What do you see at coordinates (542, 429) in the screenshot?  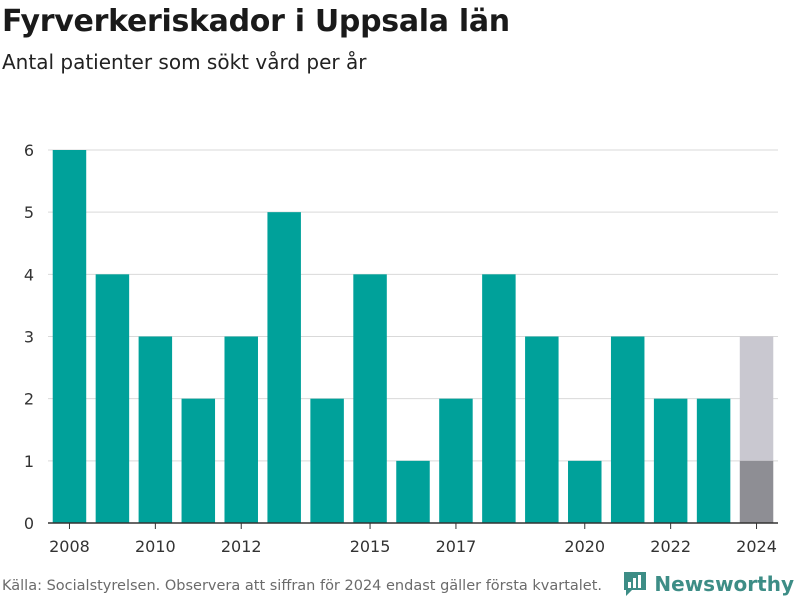 I see `bar-2019` at bounding box center [542, 429].